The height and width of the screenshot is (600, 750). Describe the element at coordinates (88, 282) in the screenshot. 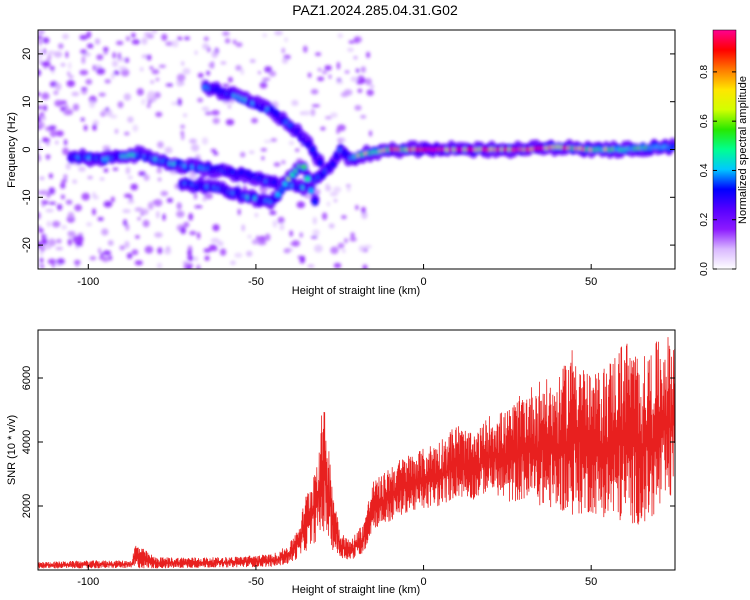

I see `spectrogram-x-tick-label: -100` at that location.